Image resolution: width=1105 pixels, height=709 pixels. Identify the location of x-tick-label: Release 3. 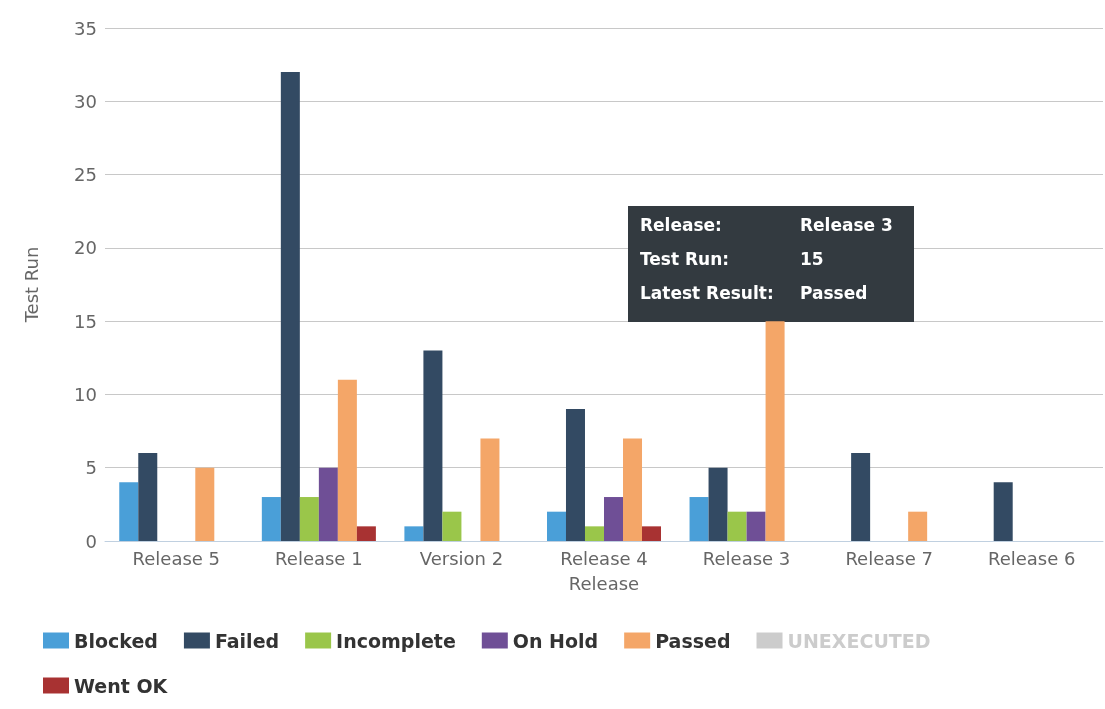
(746, 558).